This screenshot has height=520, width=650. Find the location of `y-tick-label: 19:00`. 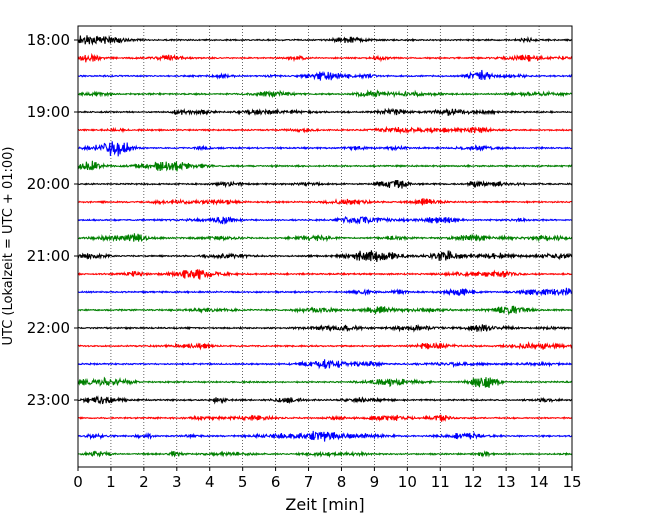

y-tick-label: 19:00 is located at coordinates (48, 112).